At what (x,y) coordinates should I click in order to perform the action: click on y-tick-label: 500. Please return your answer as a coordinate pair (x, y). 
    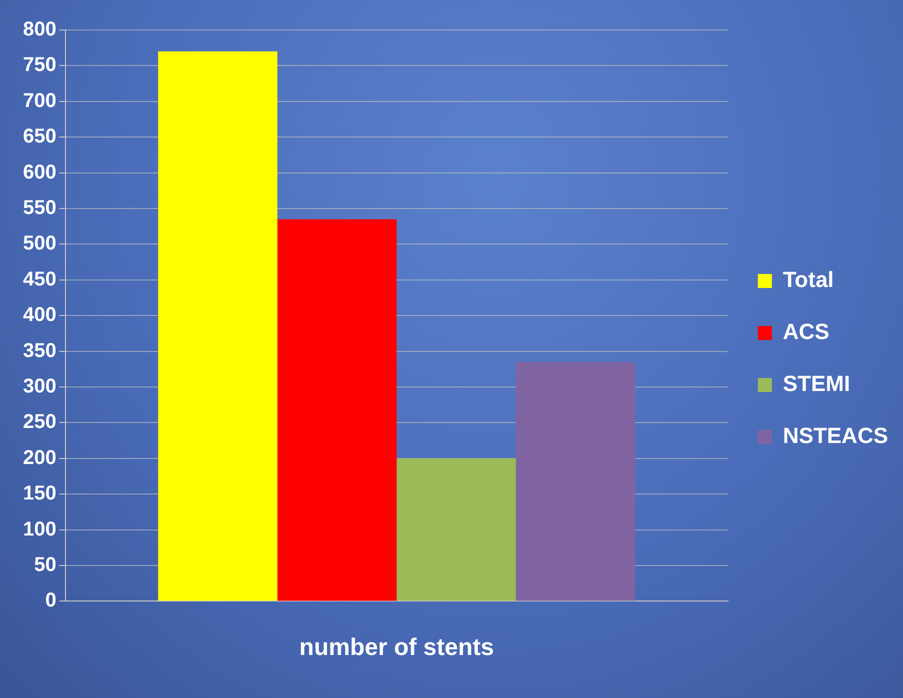
    Looking at the image, I should click on (39, 243).